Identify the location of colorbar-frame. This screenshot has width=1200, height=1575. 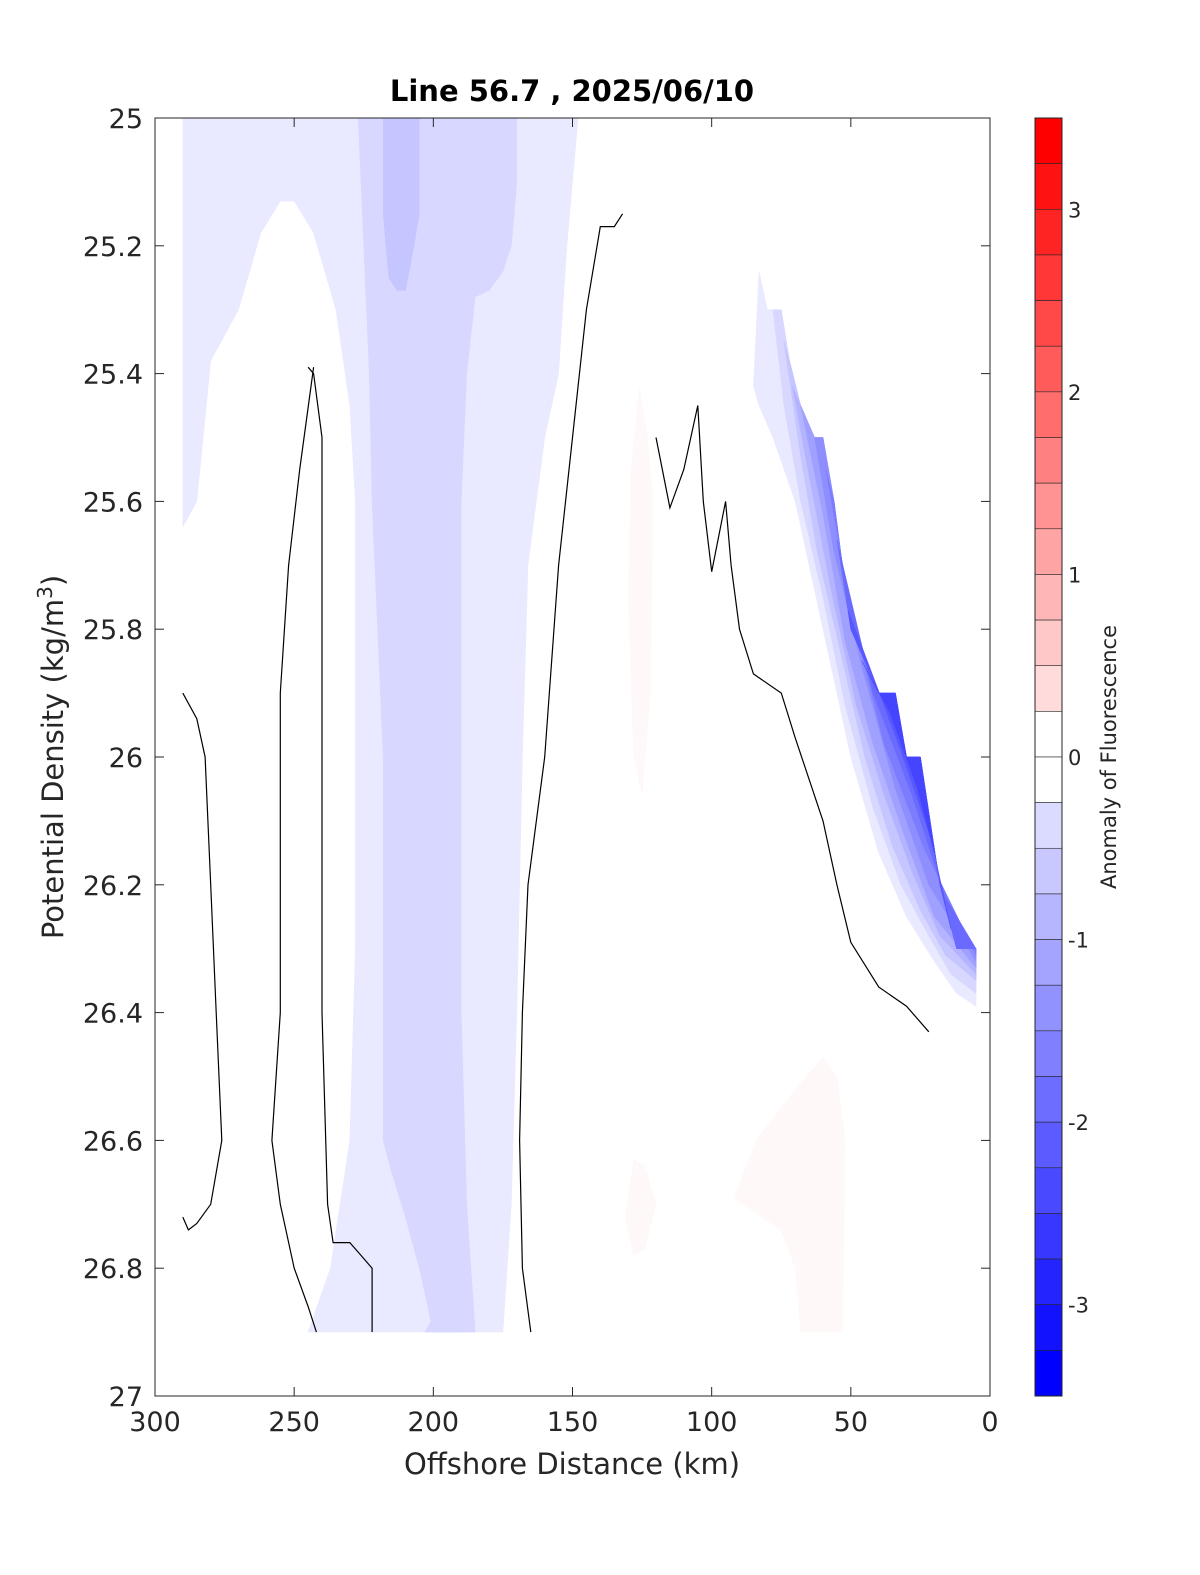
(1048, 757).